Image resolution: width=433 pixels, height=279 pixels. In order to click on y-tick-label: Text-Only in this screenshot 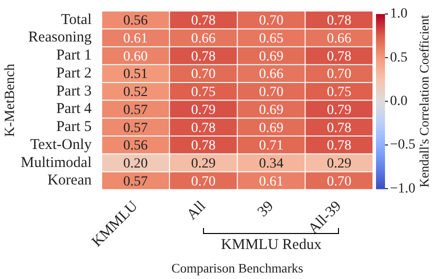, I will do `click(61, 144)`.